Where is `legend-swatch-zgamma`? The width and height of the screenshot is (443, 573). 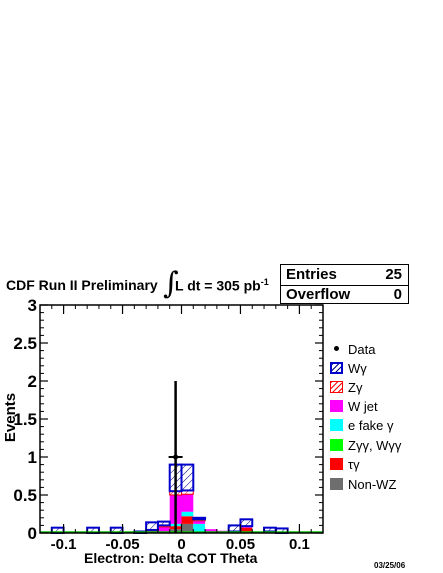 legend-swatch-zgamma is located at coordinates (336, 387).